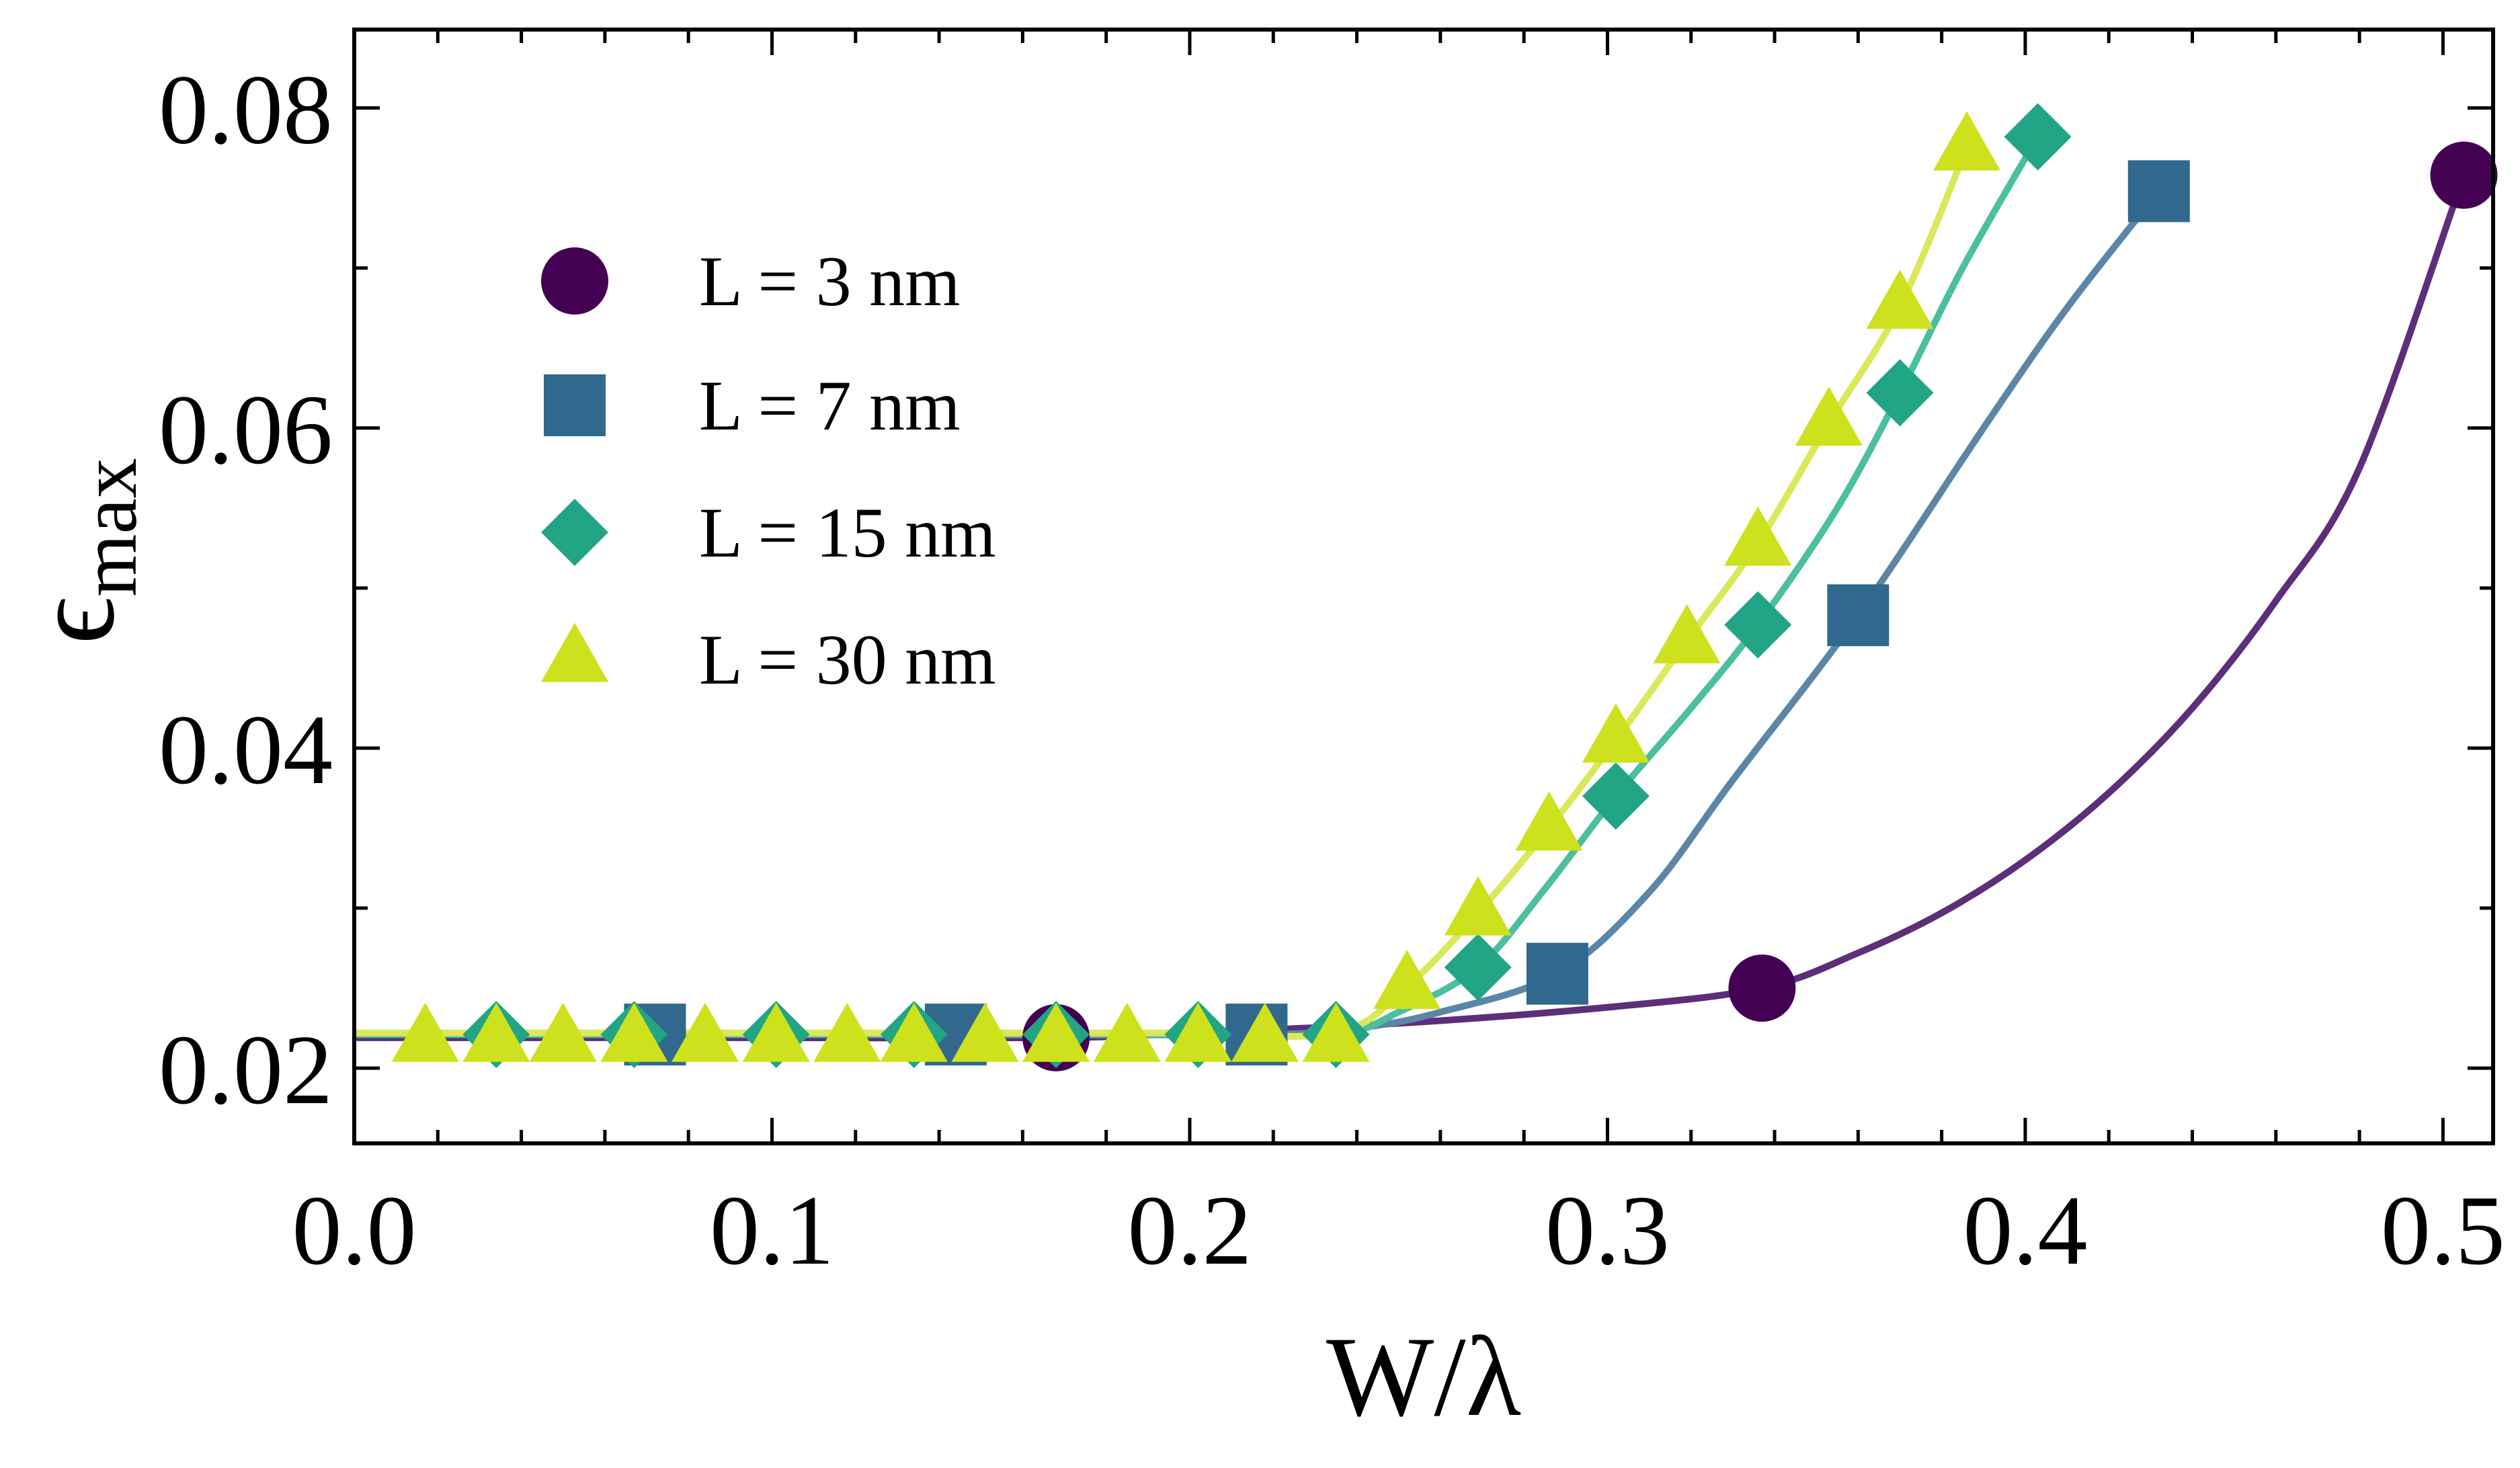 The height and width of the screenshot is (1468, 2520). What do you see at coordinates (830, 406) in the screenshot?
I see `legend-label-1: L = 7 nm` at bounding box center [830, 406].